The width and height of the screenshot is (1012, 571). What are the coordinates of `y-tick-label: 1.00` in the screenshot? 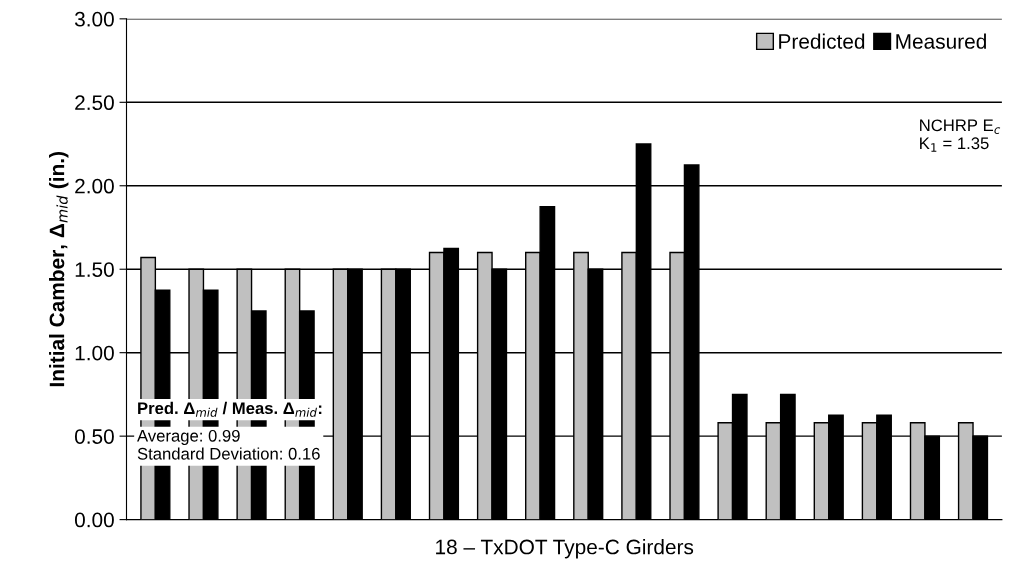 It's located at (94, 353).